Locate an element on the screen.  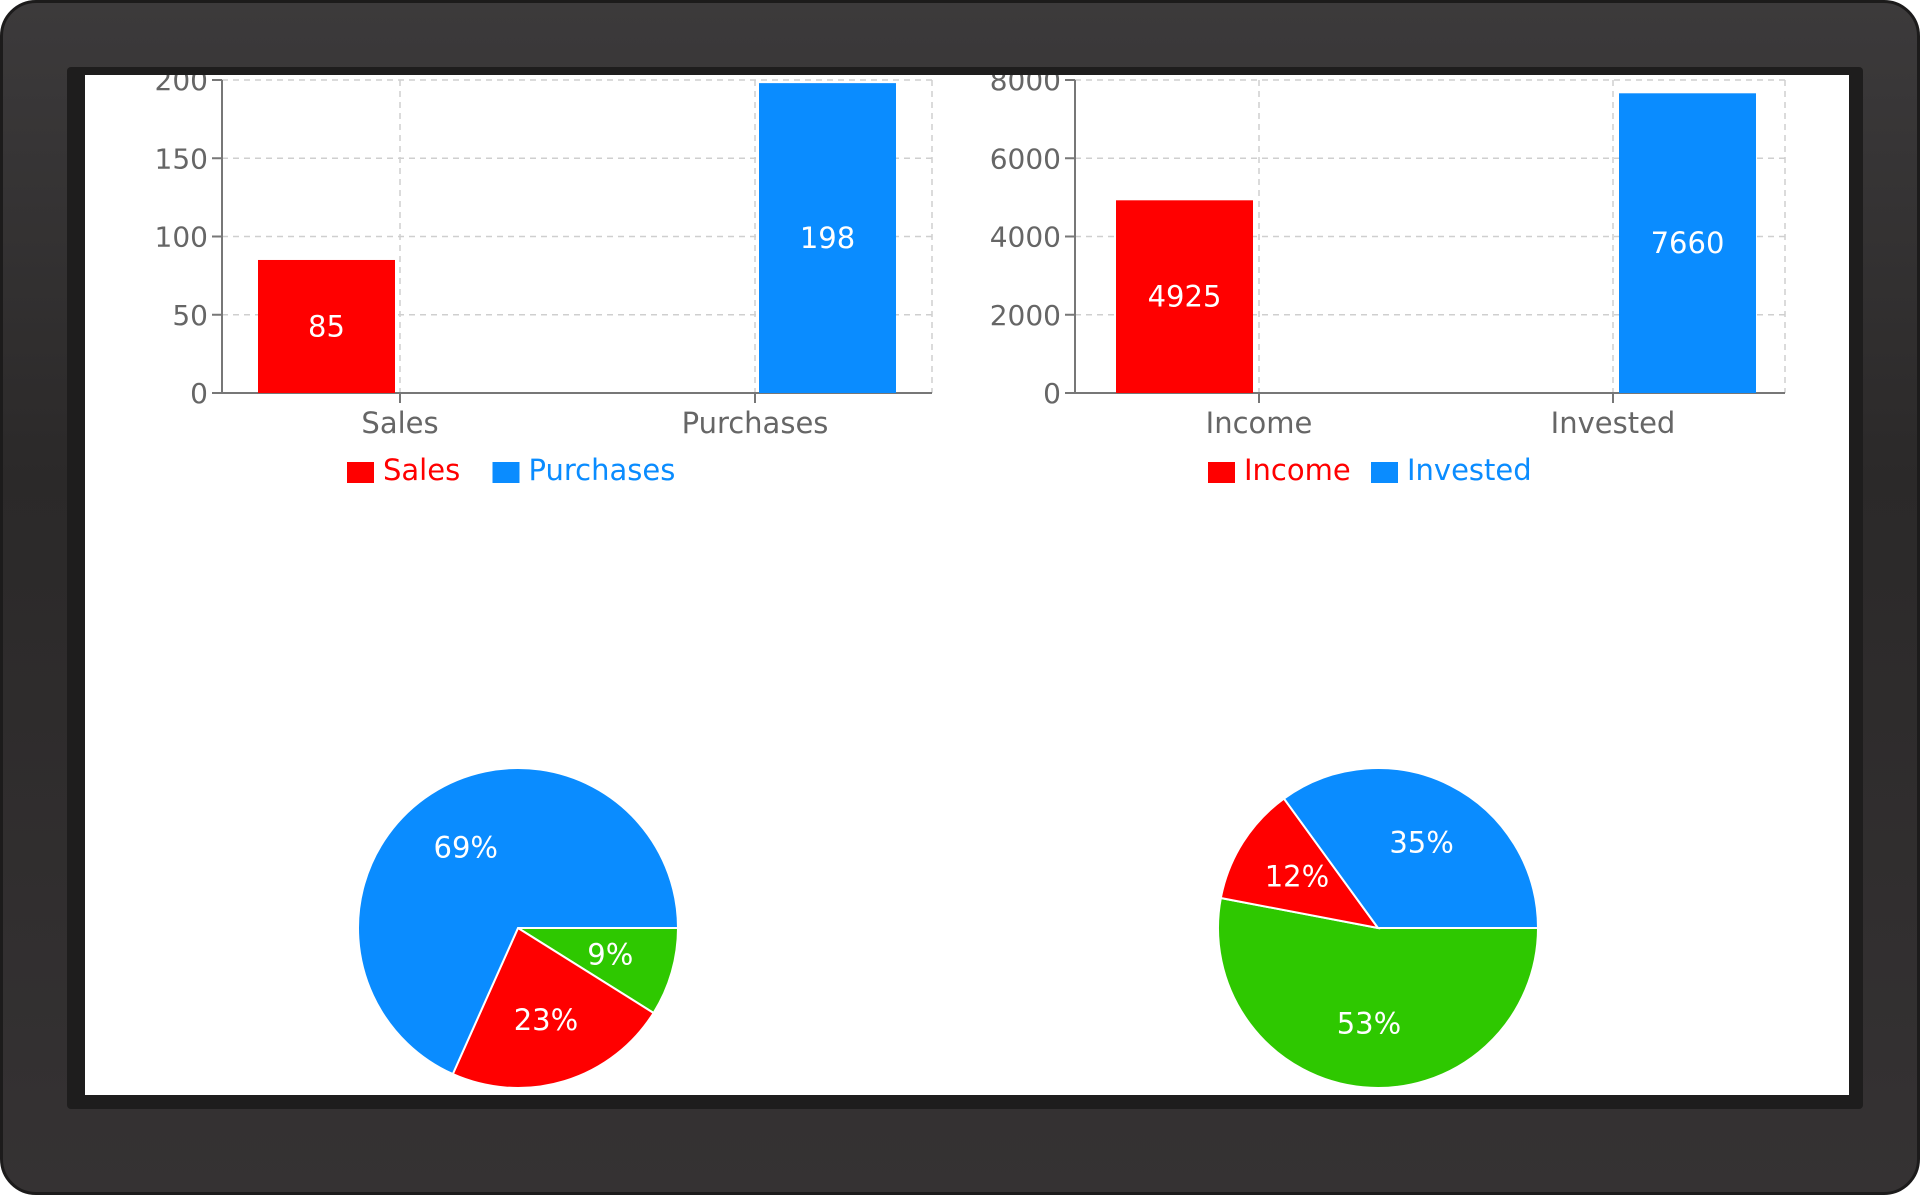
pie-chart-1: 9% 23% 69% is located at coordinates (518, 928).